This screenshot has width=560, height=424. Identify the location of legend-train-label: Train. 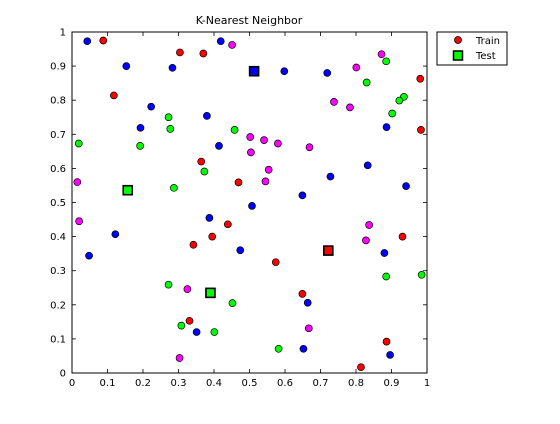
(487, 41).